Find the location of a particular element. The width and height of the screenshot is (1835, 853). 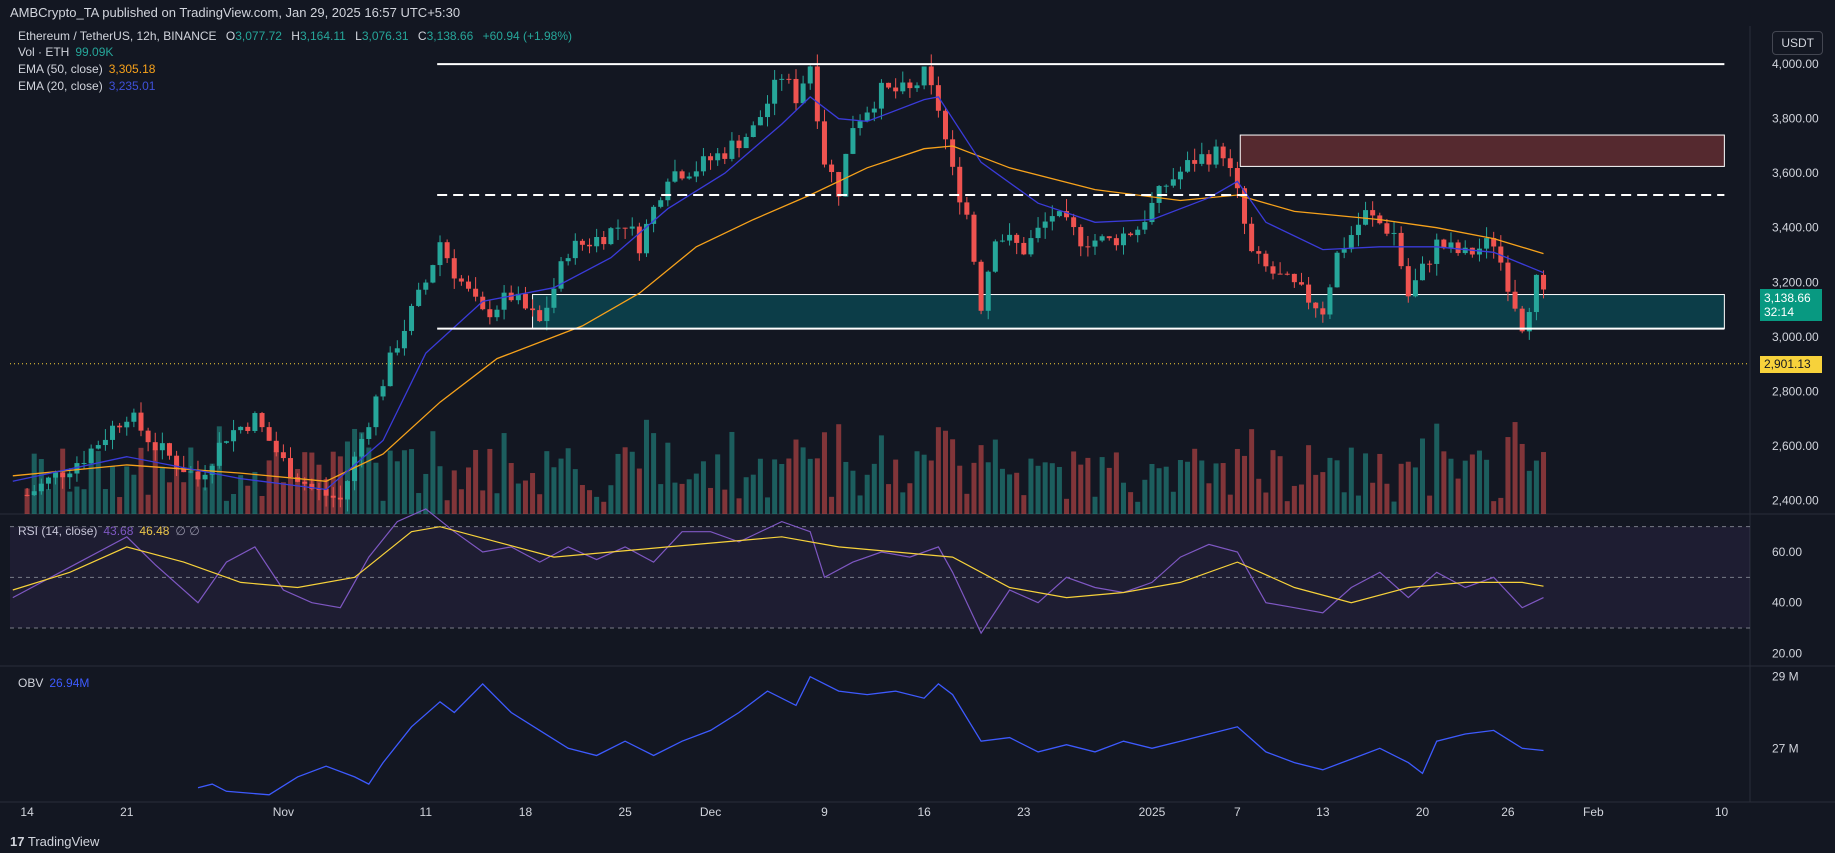

symbol-title: Ethereum / TetherUS, 12h, BINANCE is located at coordinates (117, 36).